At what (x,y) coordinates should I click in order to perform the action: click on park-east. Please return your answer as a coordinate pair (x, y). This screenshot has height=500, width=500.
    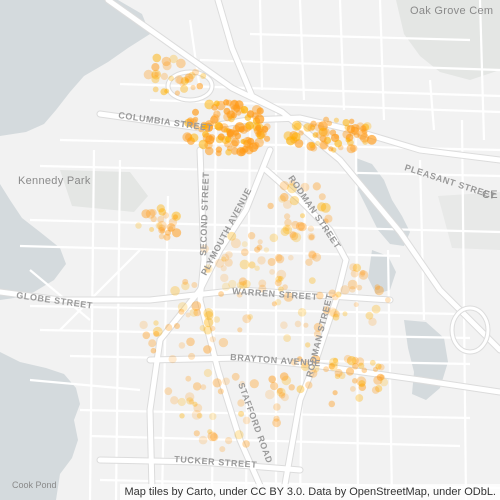
    Looking at the image, I should click on (469, 221).